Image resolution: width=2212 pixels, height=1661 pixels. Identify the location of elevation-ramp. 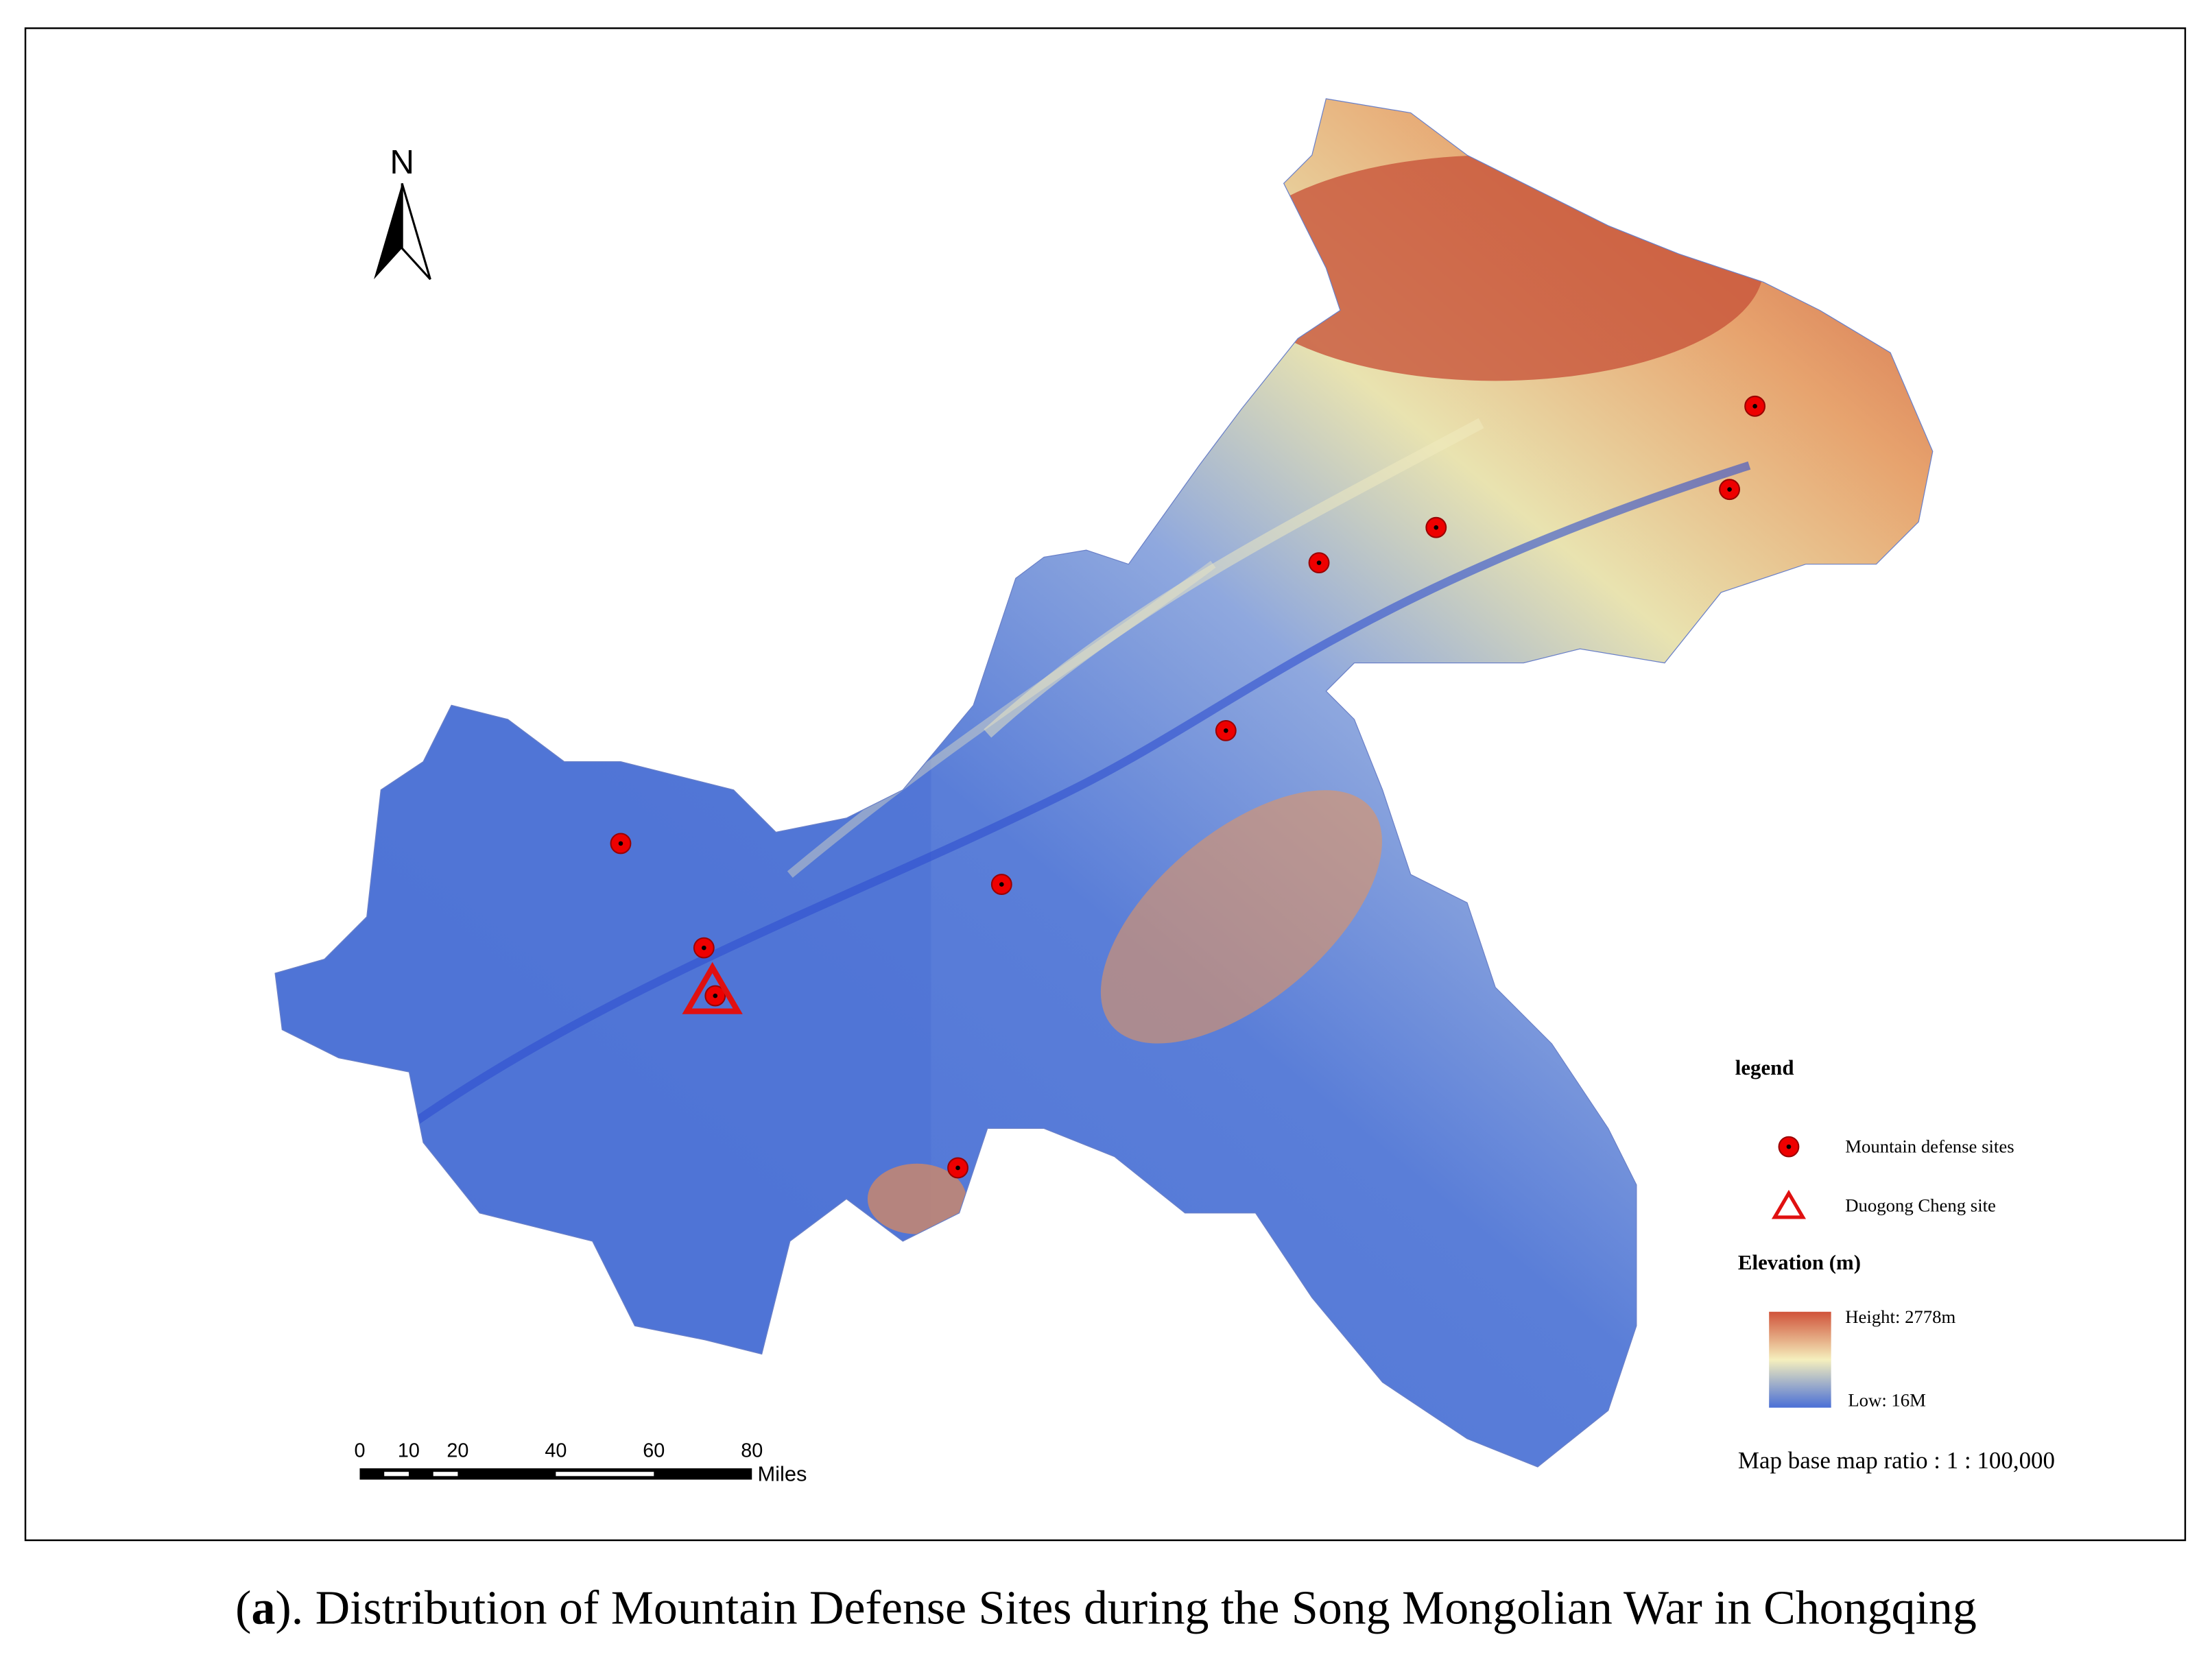
(1800, 1359).